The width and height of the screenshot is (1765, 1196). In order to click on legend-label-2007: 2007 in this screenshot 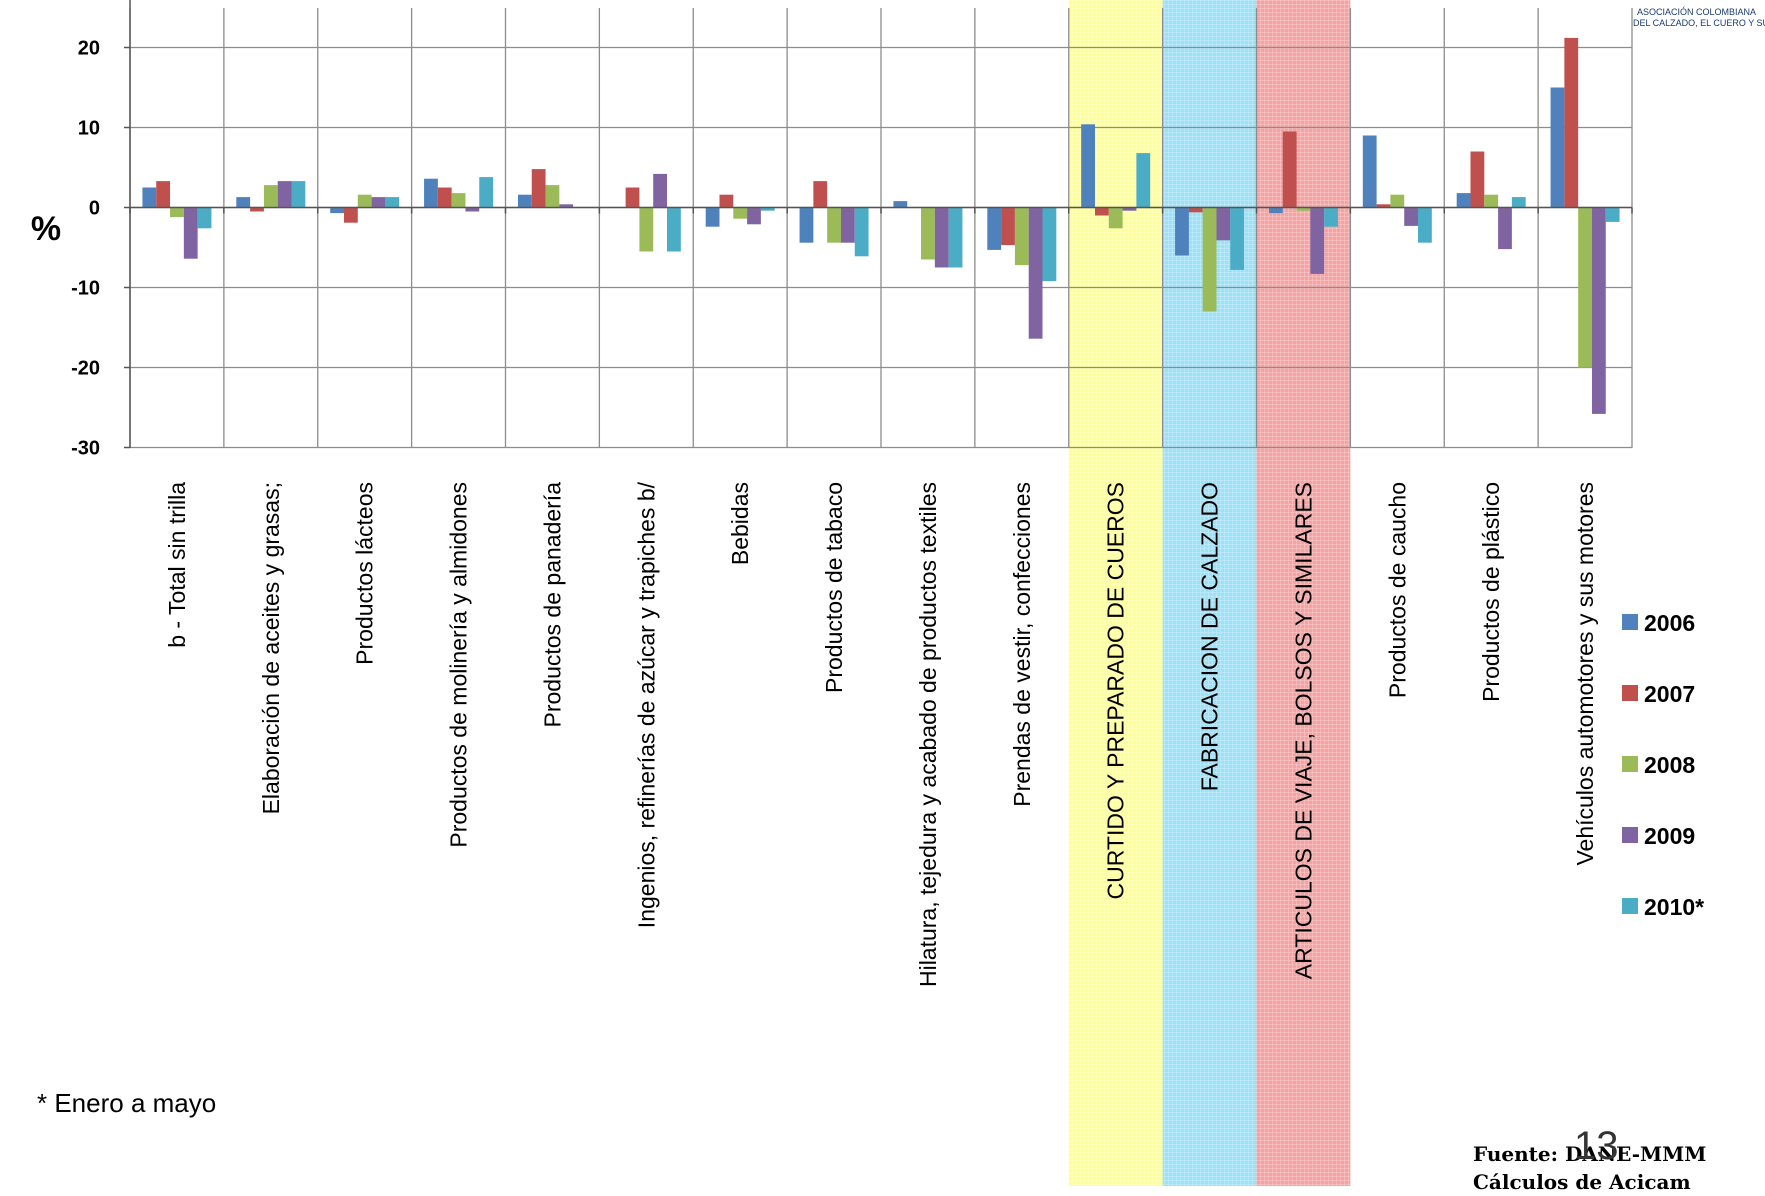, I will do `click(1669, 694)`.